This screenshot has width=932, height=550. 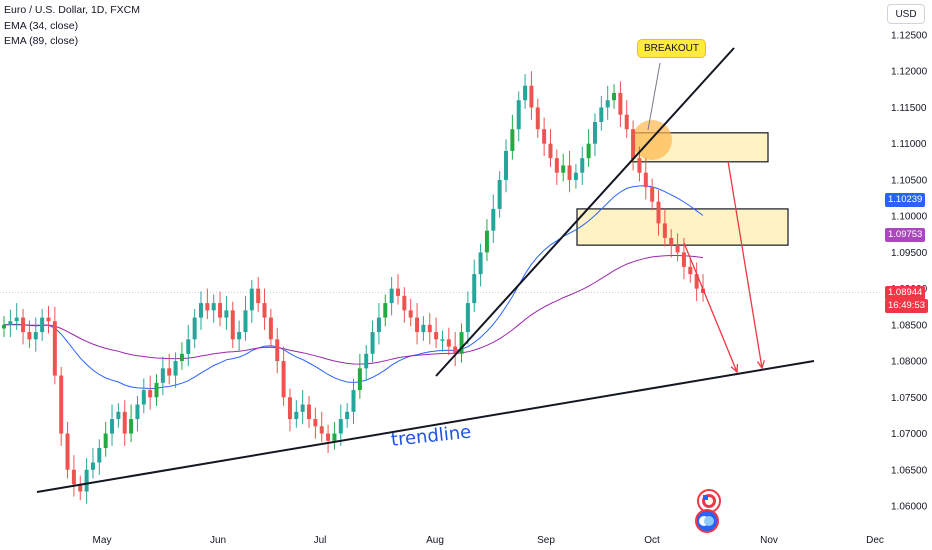 What do you see at coordinates (672, 48) in the screenshot?
I see `breakout-label: BREAKOUT` at bounding box center [672, 48].